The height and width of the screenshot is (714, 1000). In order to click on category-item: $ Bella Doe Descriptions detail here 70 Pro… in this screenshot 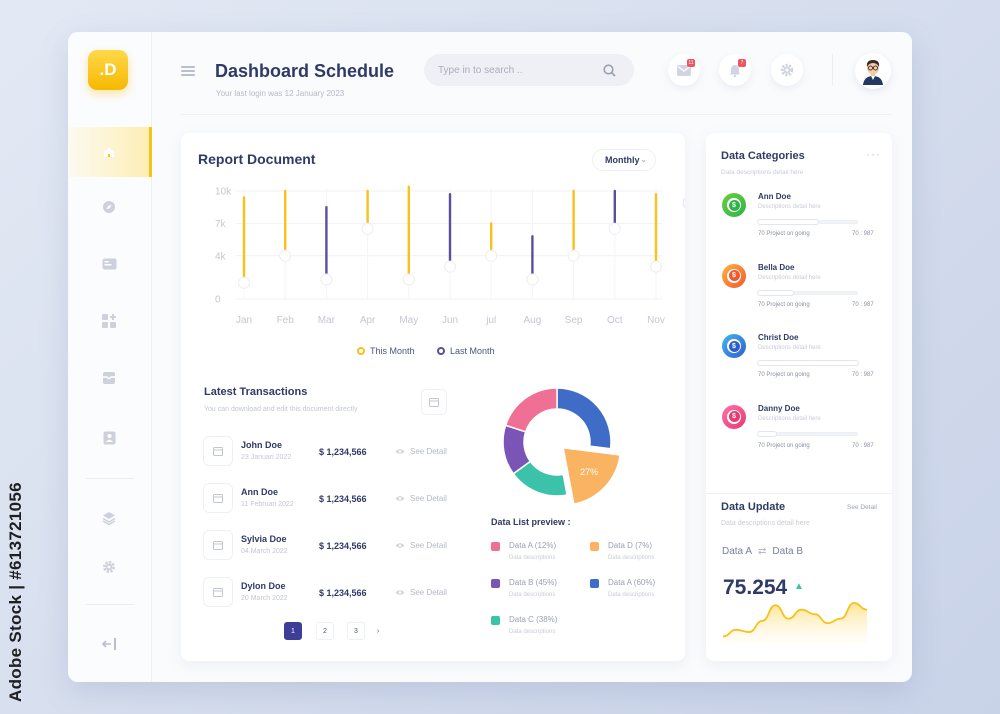, I will do `click(802, 293)`.